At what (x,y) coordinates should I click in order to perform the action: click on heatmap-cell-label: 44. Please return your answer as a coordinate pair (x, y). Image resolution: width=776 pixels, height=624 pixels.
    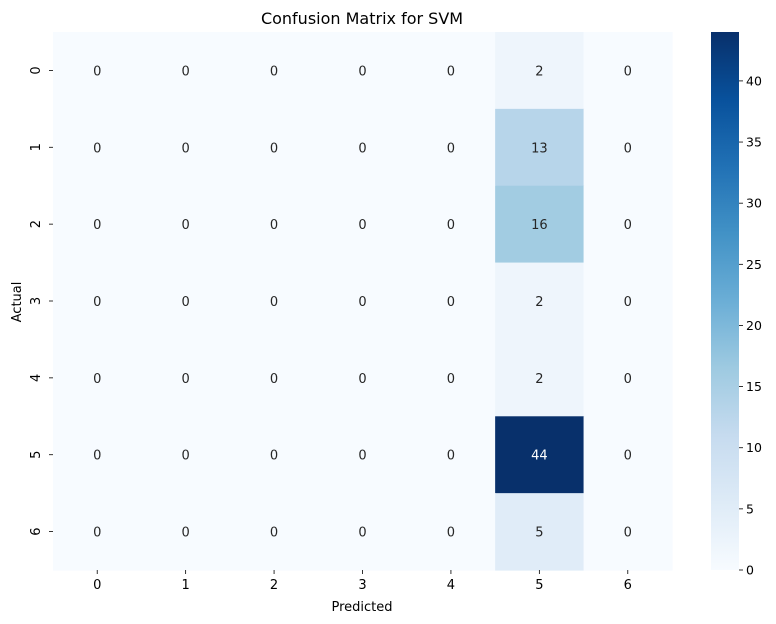
    Looking at the image, I should click on (539, 456).